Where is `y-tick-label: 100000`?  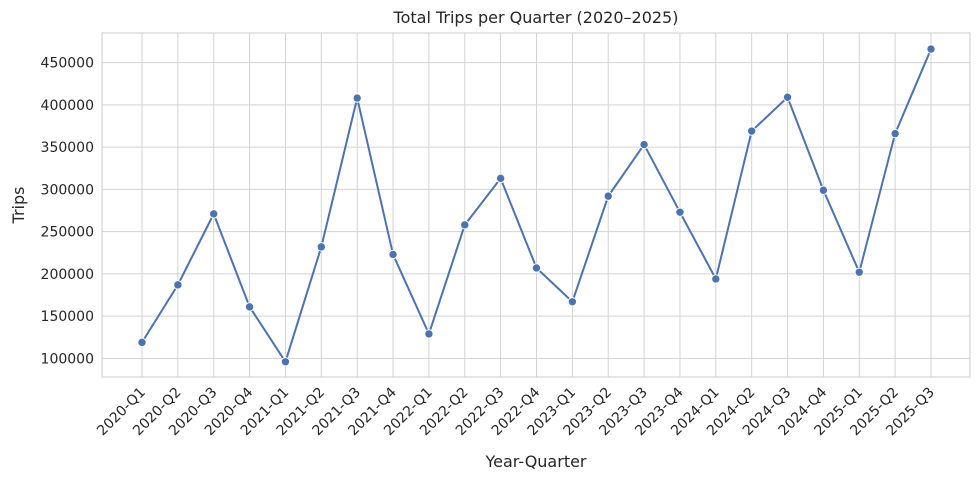
y-tick-label: 100000 is located at coordinates (67, 359).